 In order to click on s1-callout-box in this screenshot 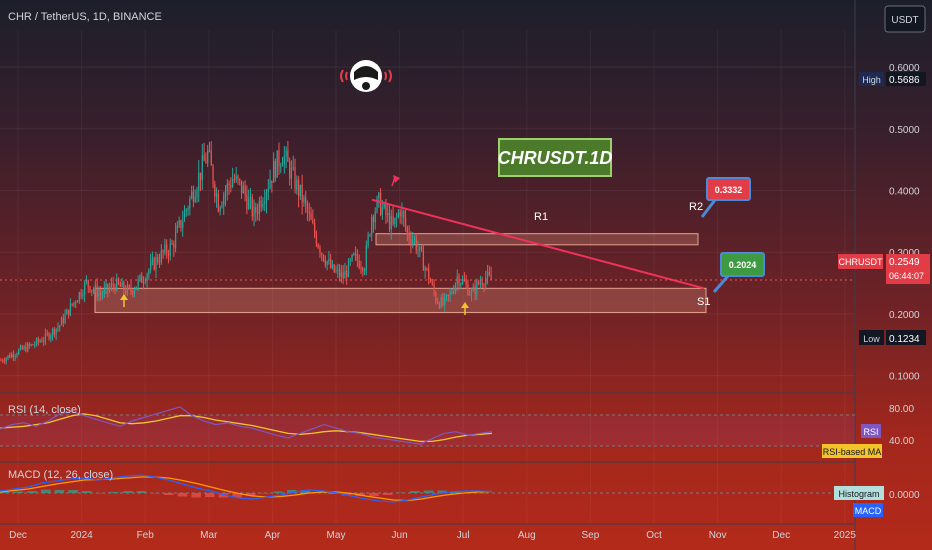, I will do `click(742, 264)`.